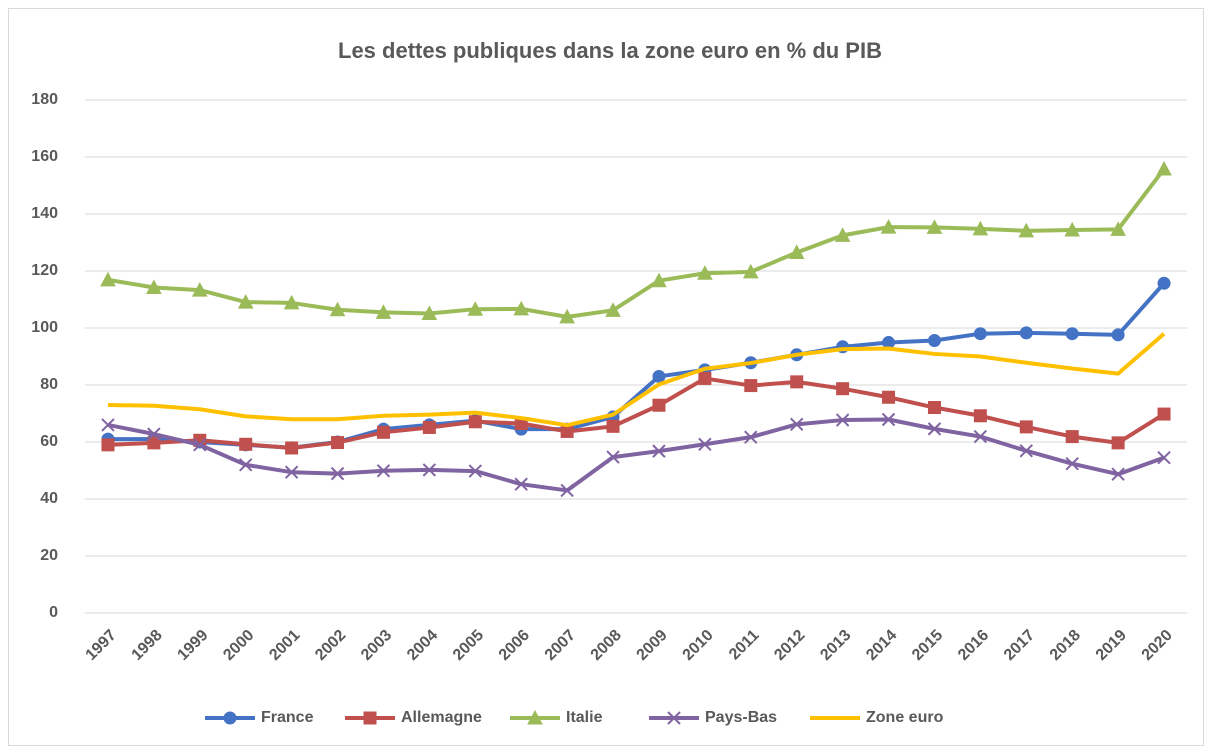 This screenshot has width=1212, height=754. What do you see at coordinates (44, 156) in the screenshot?
I see `y-tick-label: 160` at bounding box center [44, 156].